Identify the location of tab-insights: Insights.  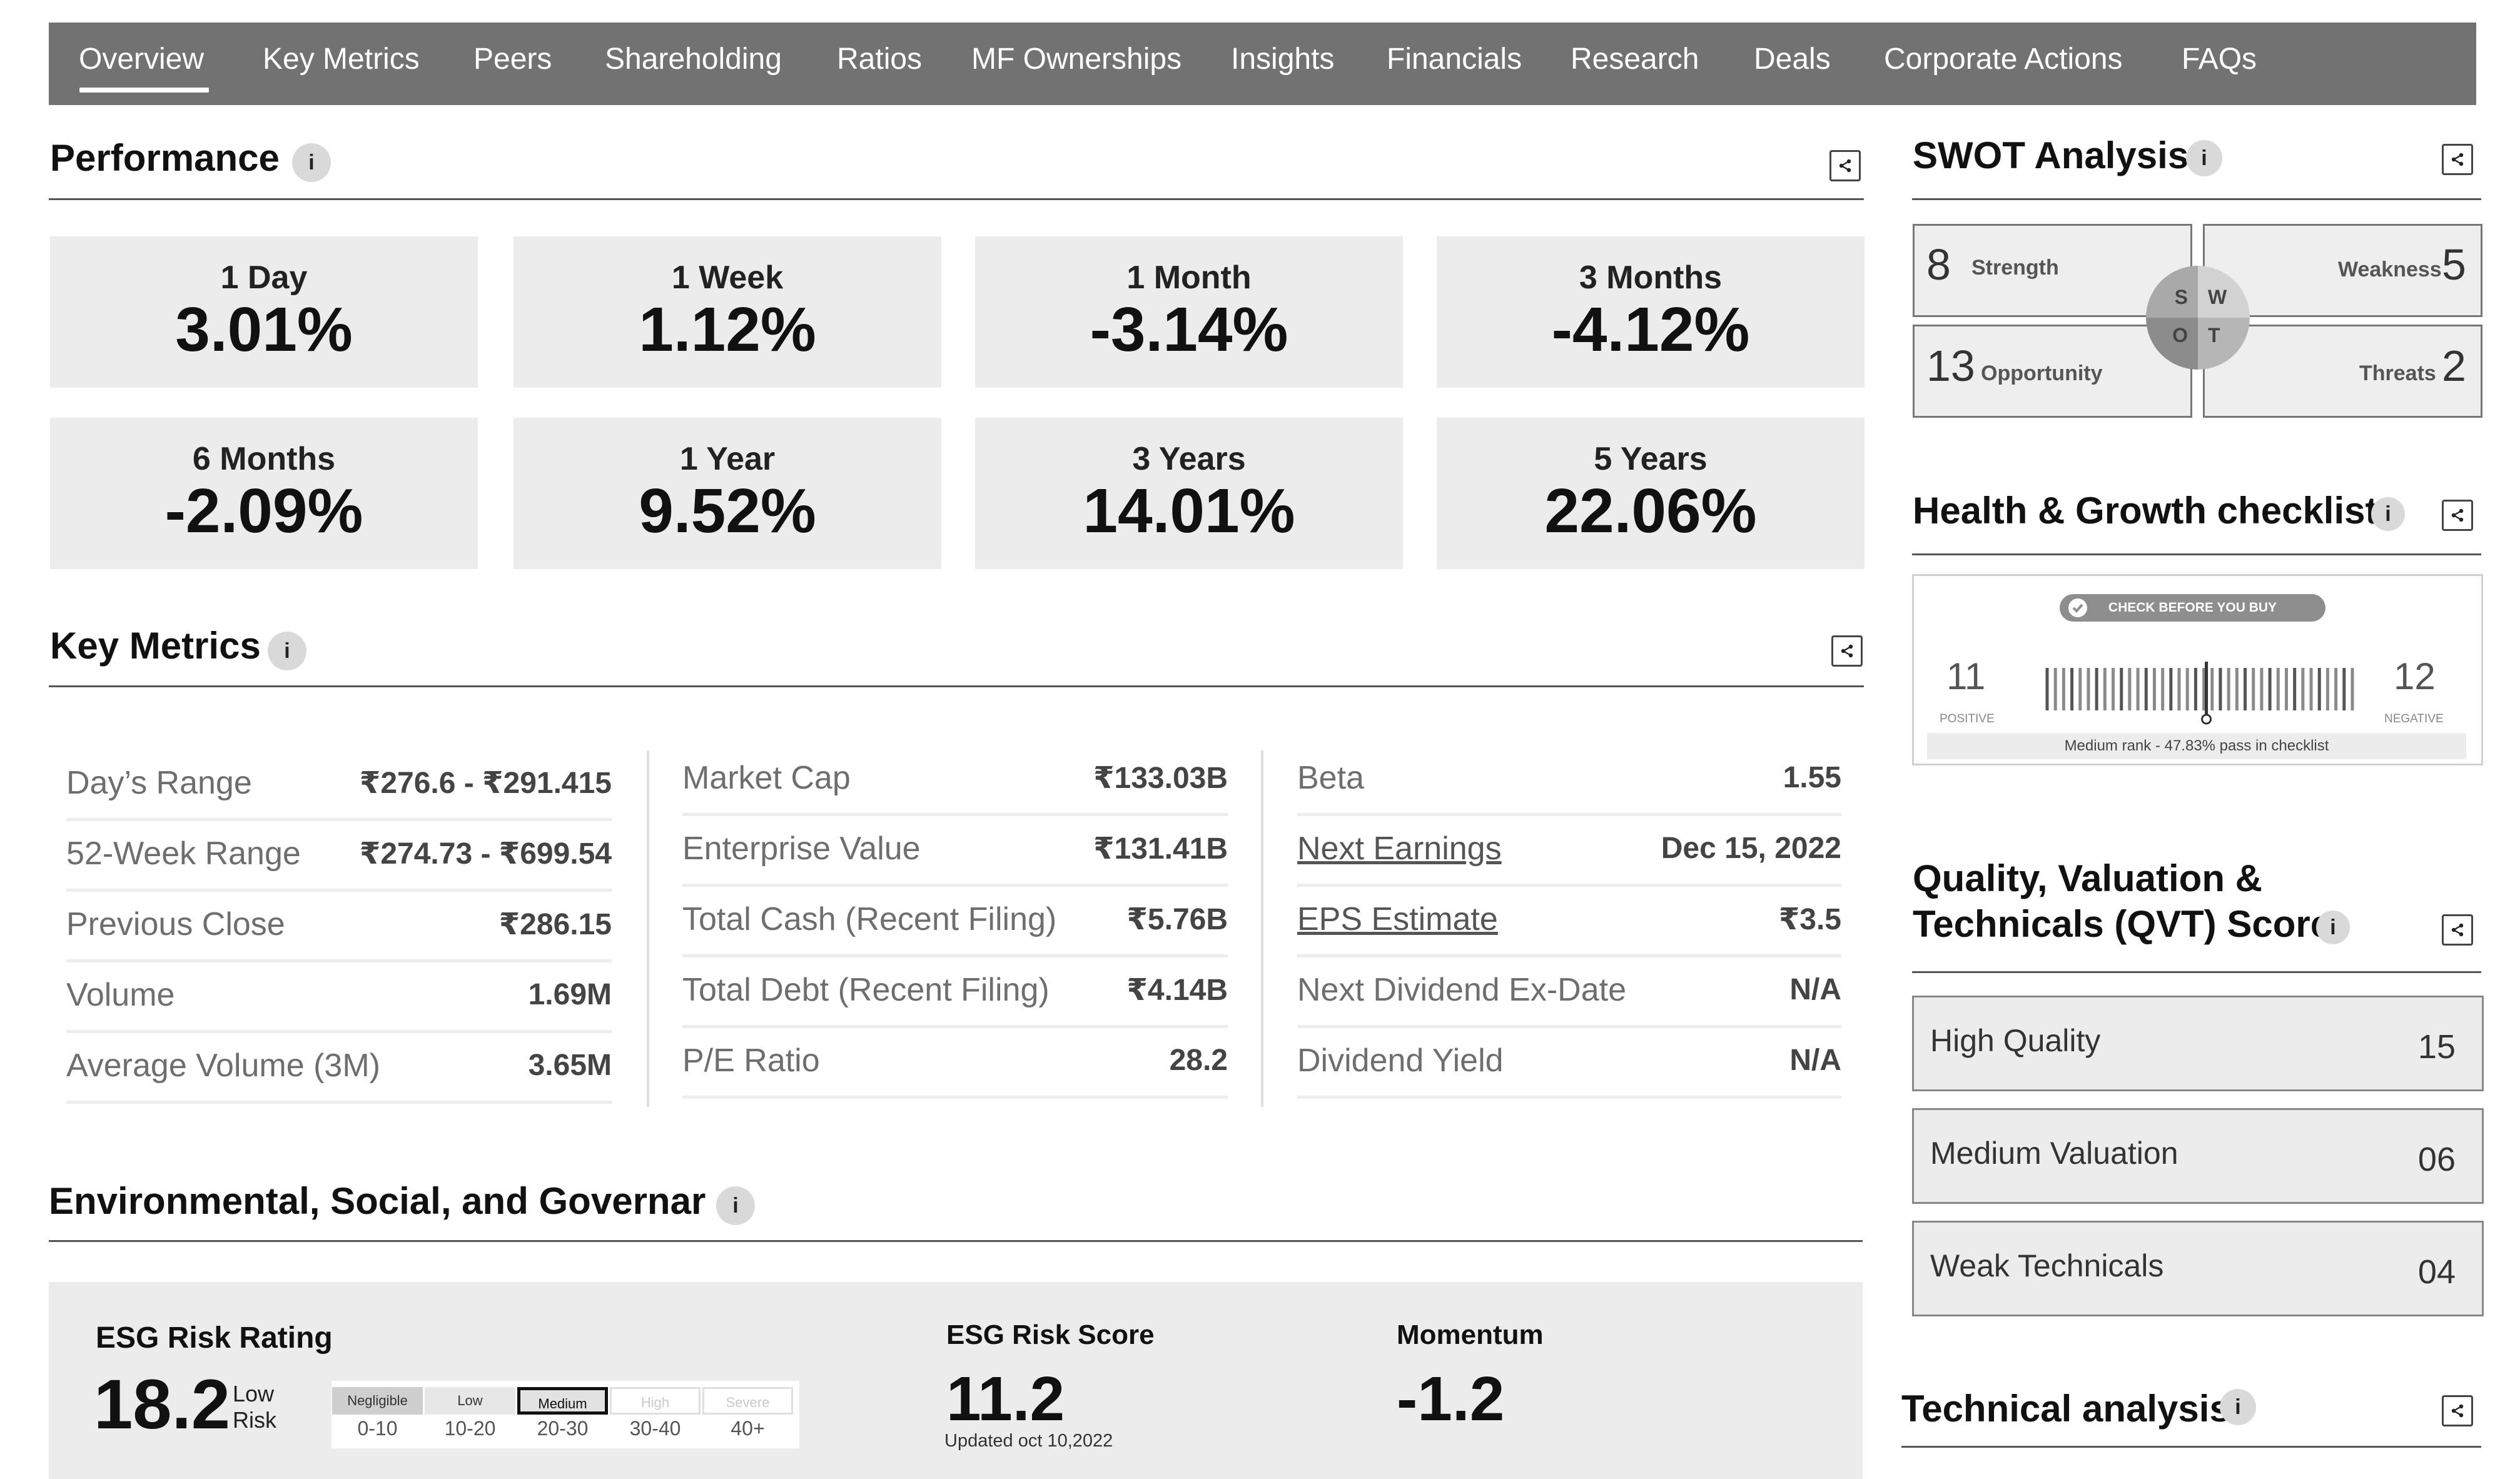
(1283, 59).